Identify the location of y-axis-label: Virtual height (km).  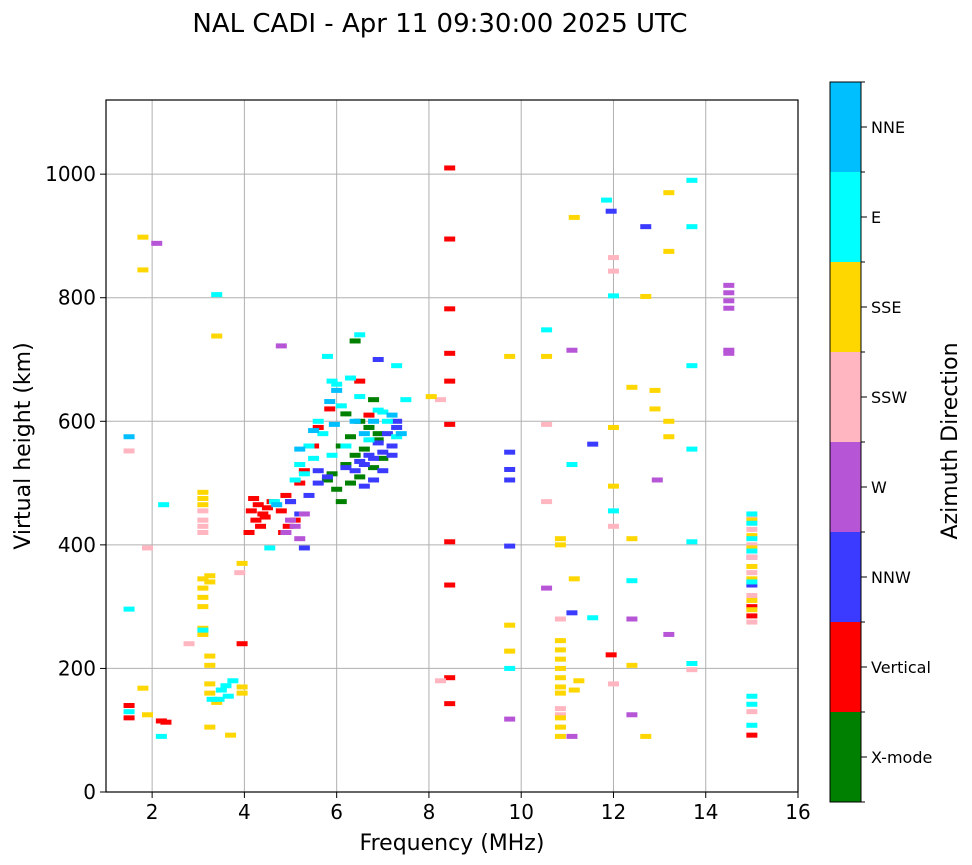
(23, 445).